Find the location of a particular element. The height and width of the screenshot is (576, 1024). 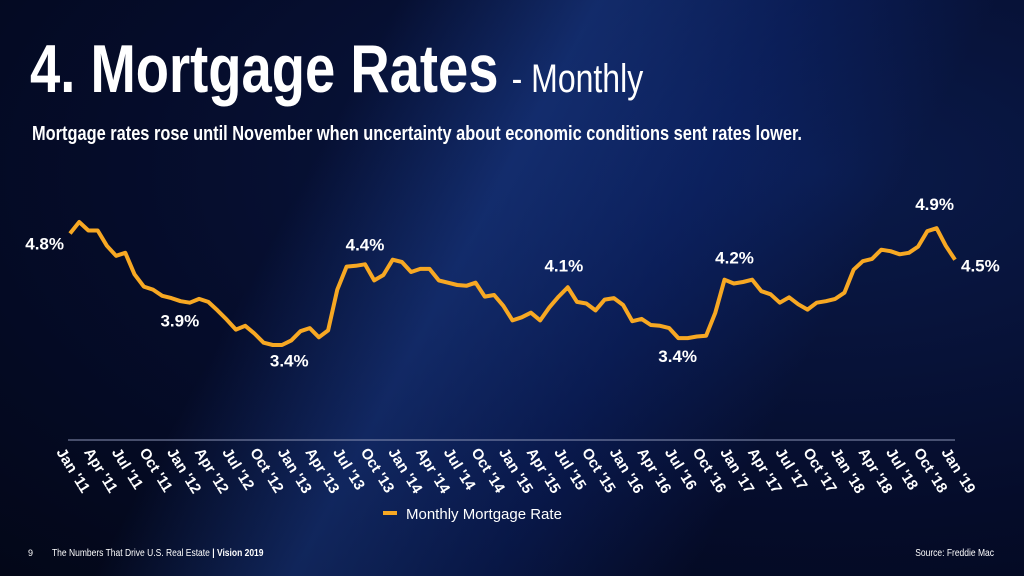

data-label: 4.8% is located at coordinates (44, 244).